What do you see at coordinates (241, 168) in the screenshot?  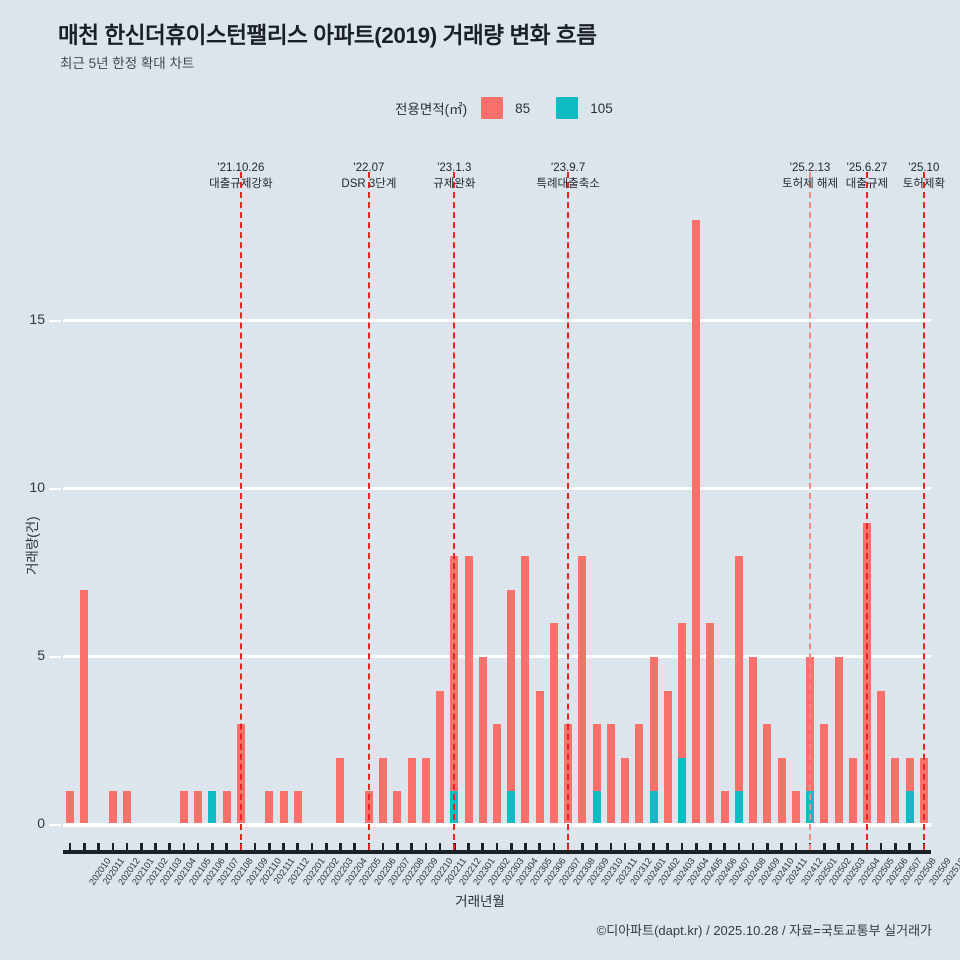 I see `event-date-202110: '21.10.26` at bounding box center [241, 168].